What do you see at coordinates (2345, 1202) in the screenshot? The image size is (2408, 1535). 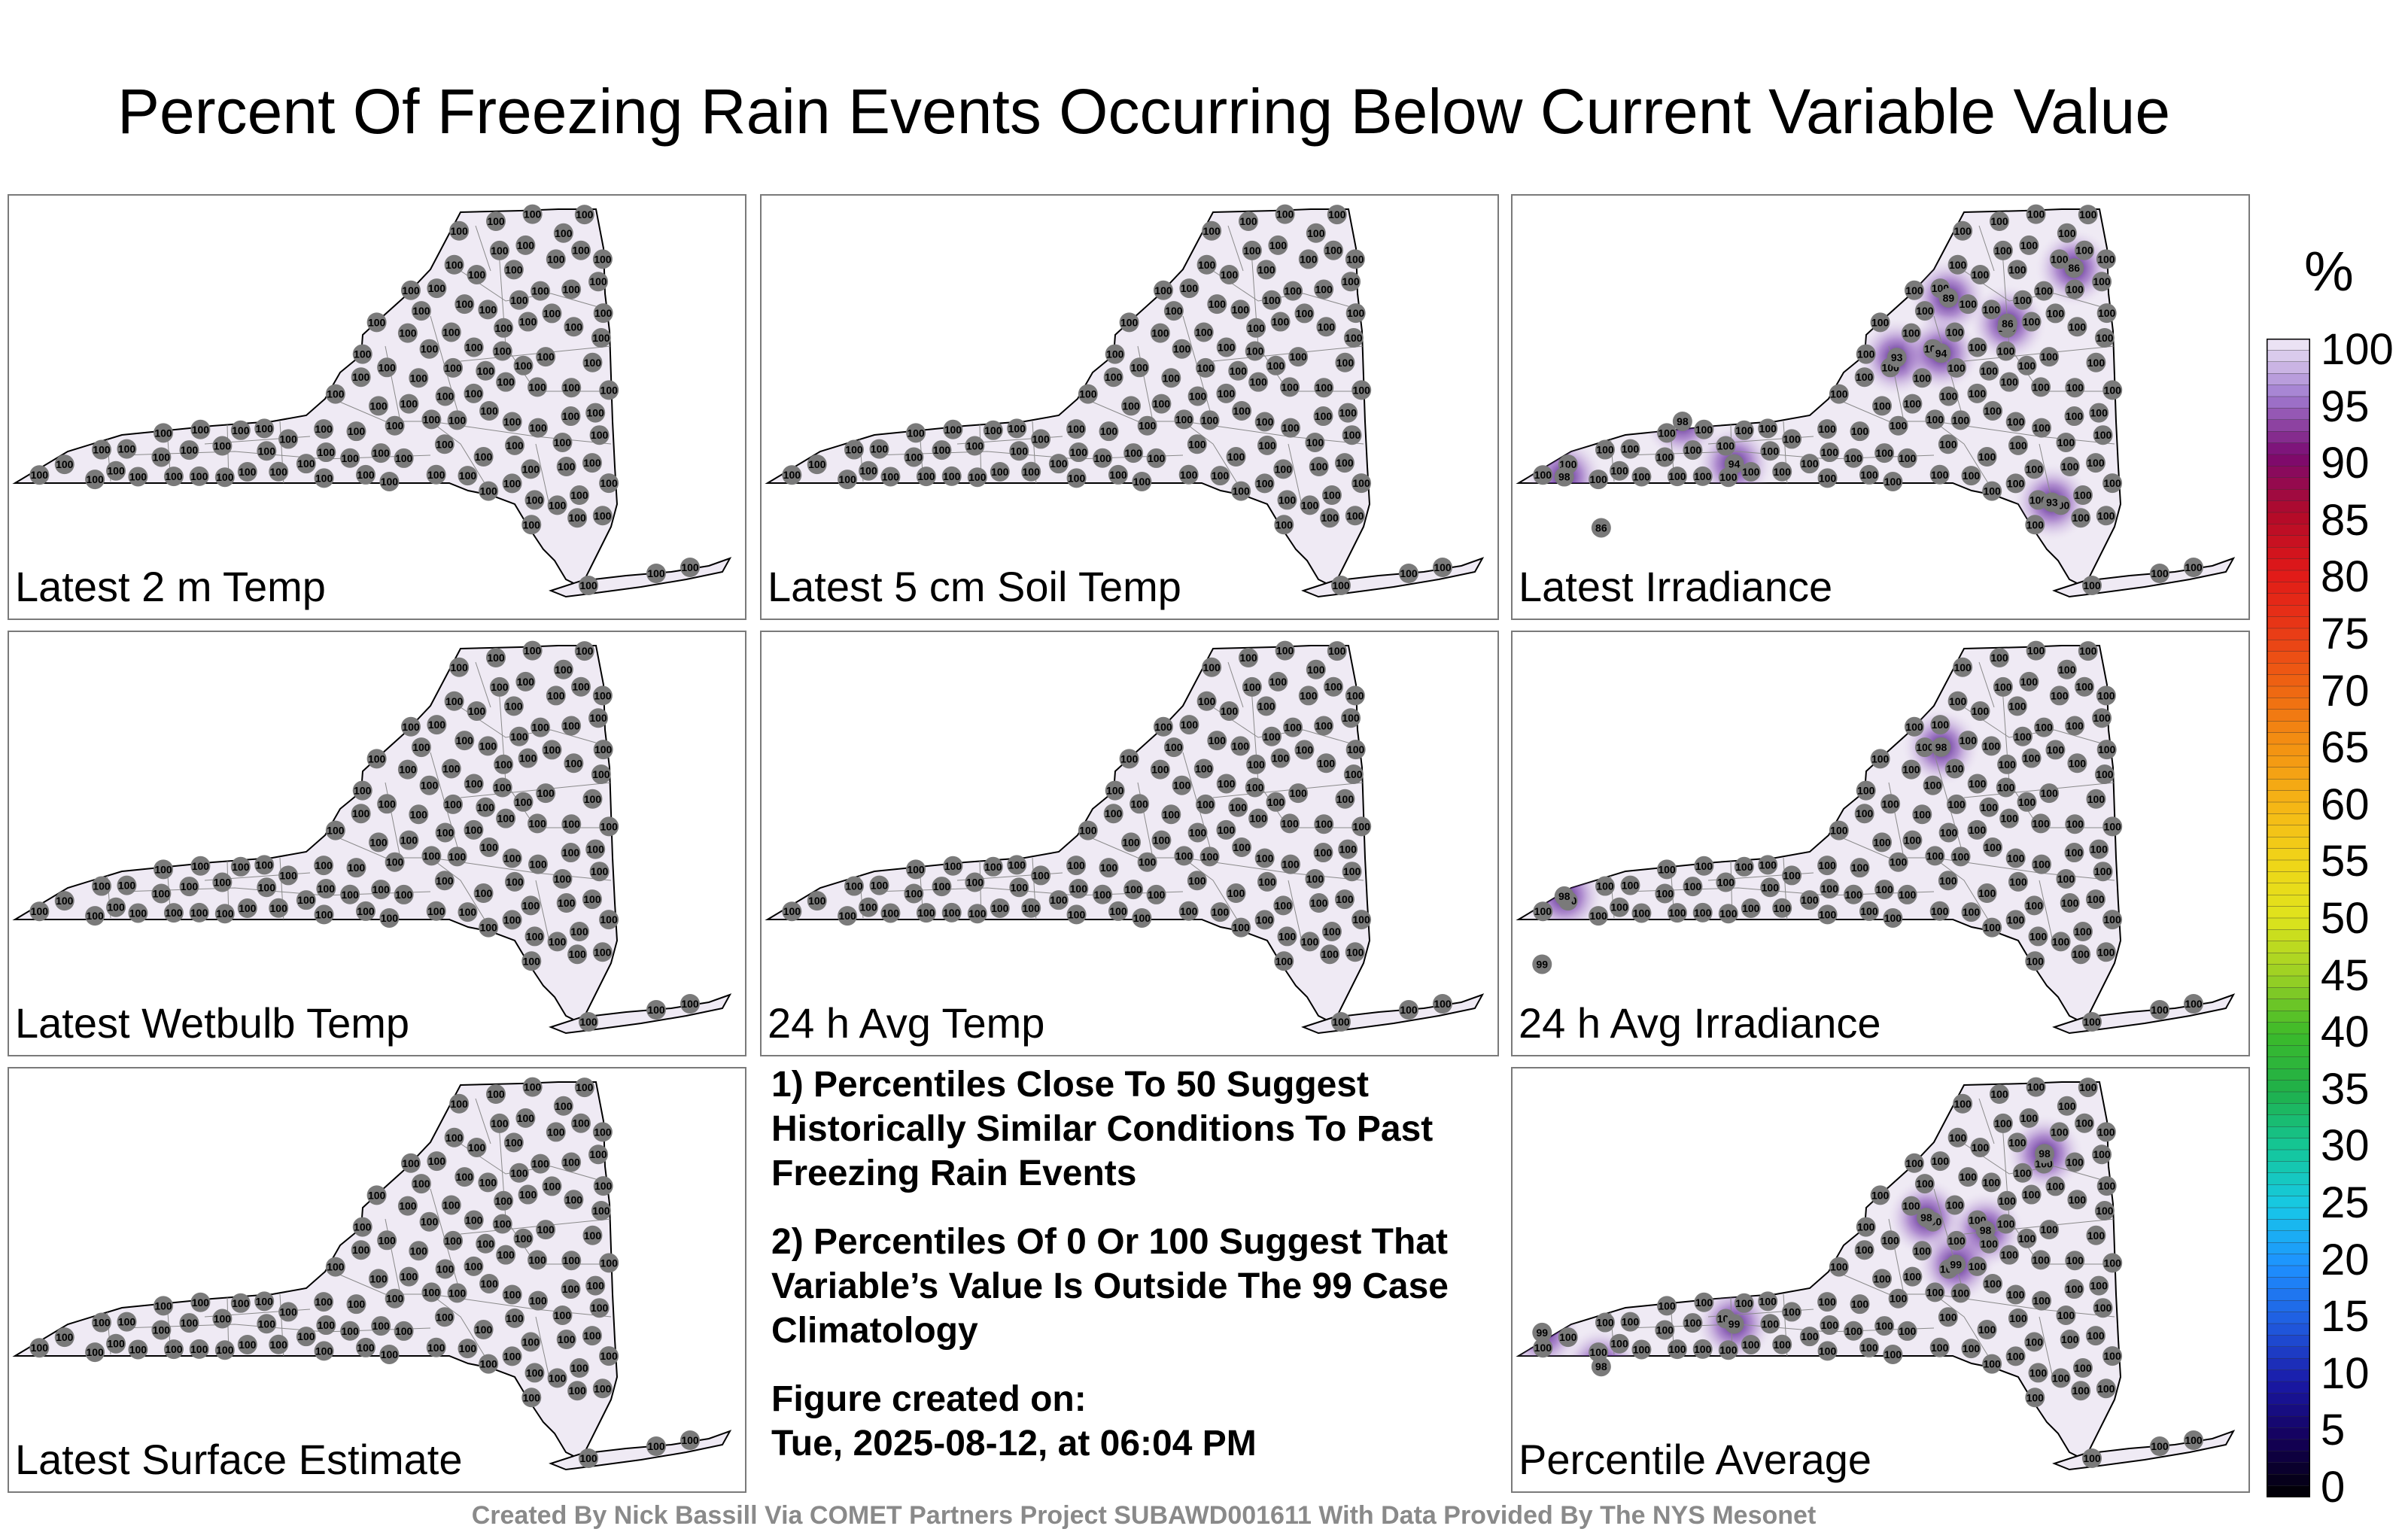 I see `colorbar-tick-label: 25` at bounding box center [2345, 1202].